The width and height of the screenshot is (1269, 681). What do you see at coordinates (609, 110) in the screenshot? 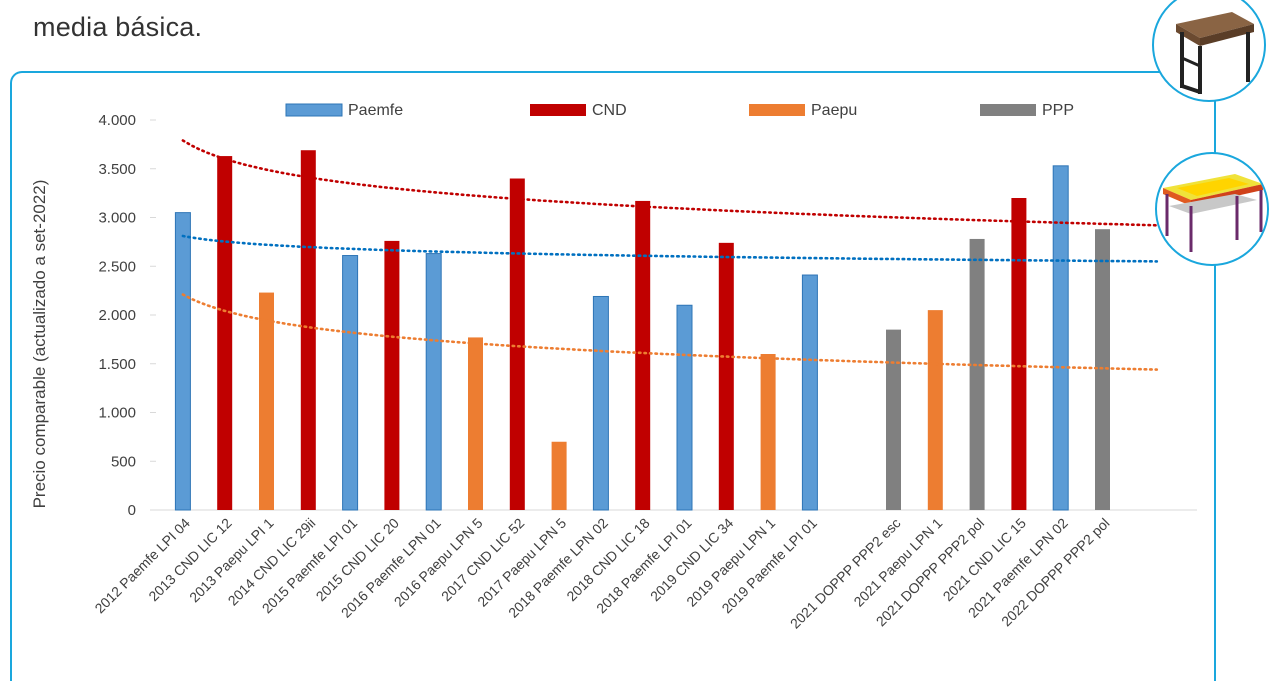
I see `legend-label-cnd: CND` at bounding box center [609, 110].